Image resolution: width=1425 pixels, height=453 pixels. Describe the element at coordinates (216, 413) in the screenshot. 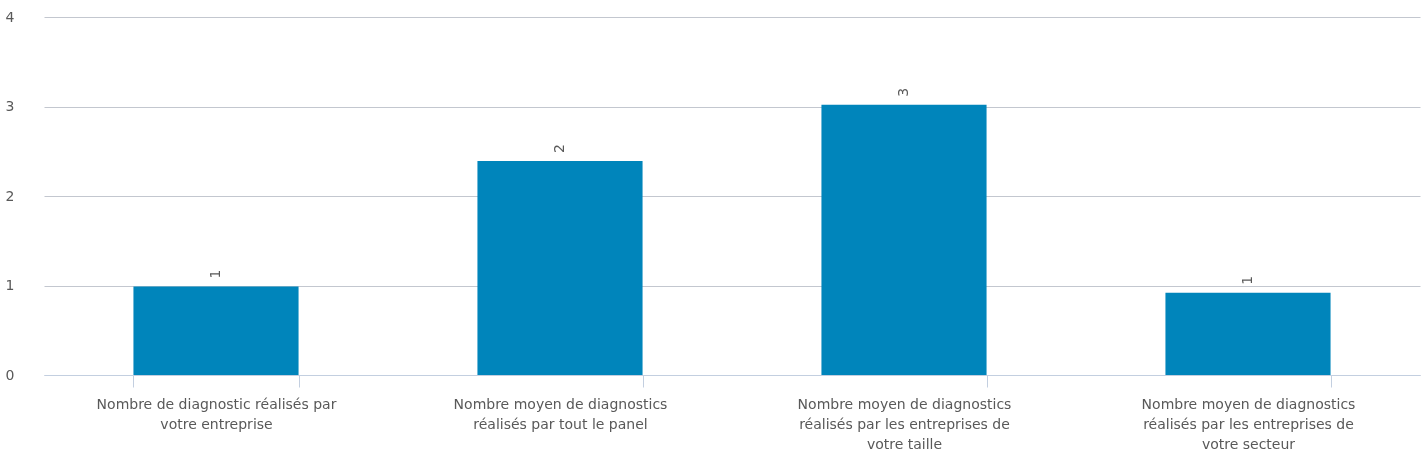

I see `x-tick-label: Nombre de diagnostic réalisés par votre entreprise` at that location.